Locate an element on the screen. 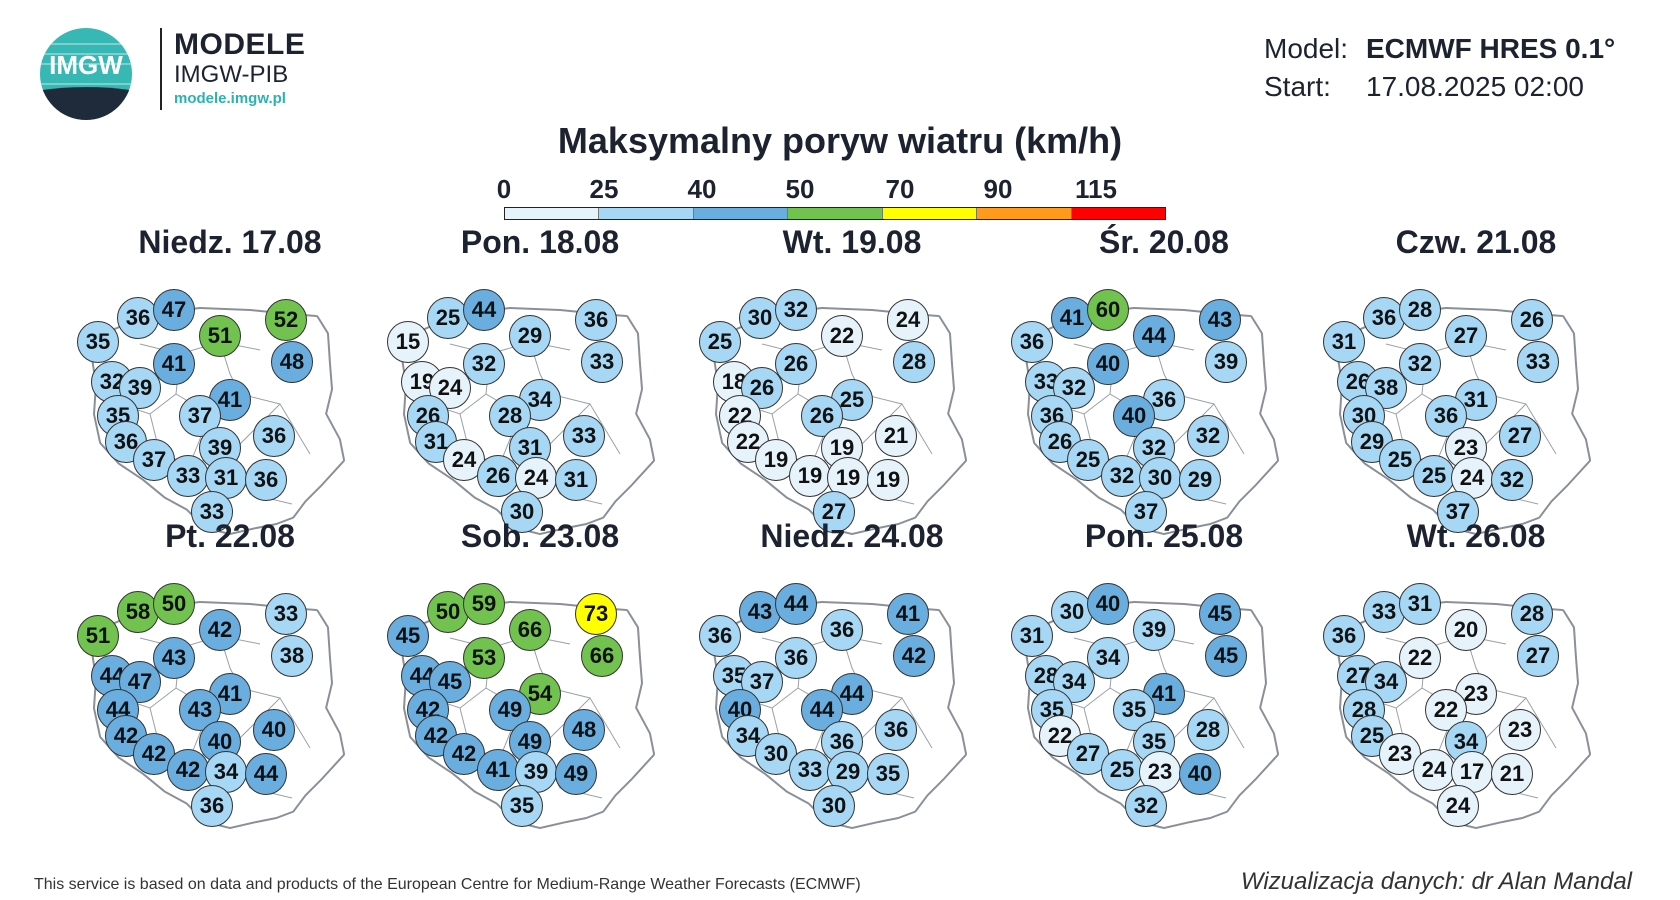  gust-value-bubble: 53 is located at coordinates (484, 658).